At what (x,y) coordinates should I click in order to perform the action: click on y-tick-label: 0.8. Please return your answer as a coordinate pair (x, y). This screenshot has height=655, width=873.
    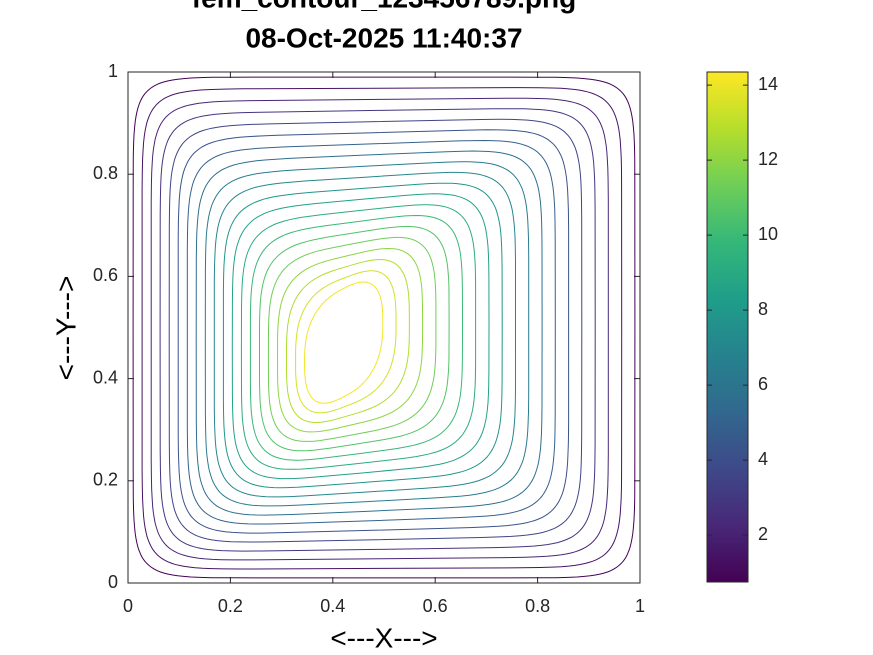
    Looking at the image, I should click on (105, 173).